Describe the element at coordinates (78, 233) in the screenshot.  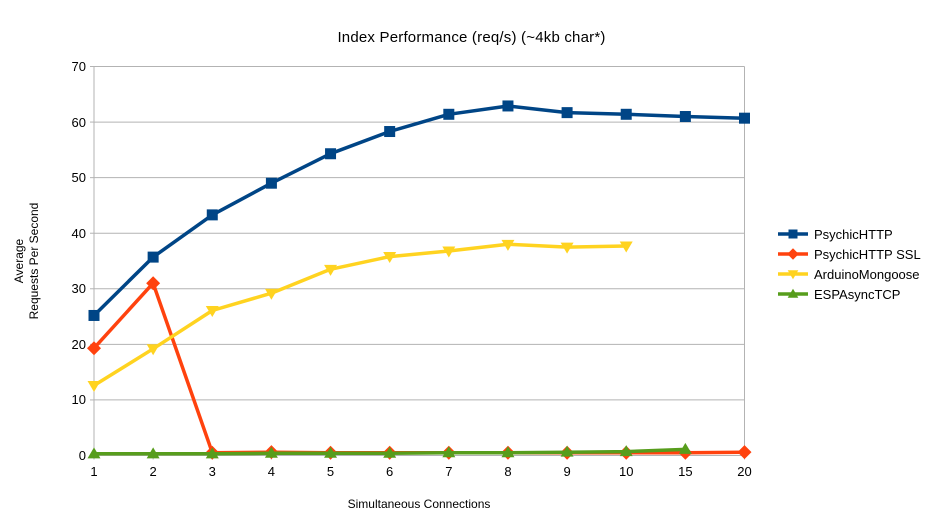
I see `y-tick-label: 40` at that location.